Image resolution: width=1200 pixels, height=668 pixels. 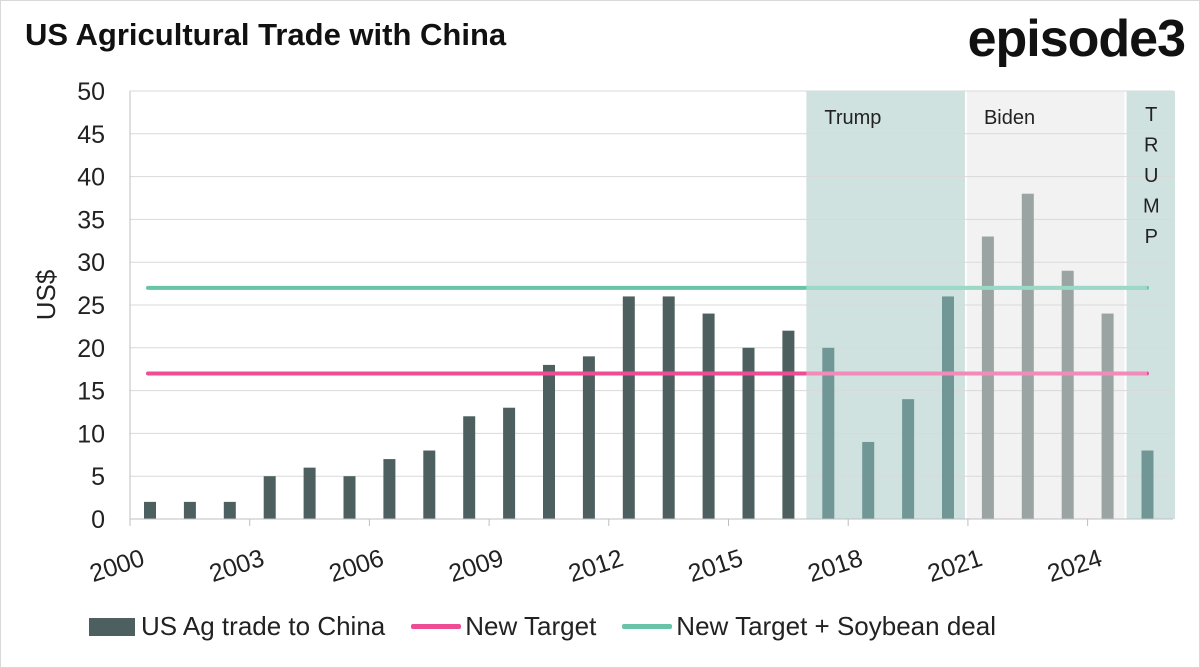 What do you see at coordinates (229, 510) in the screenshot?
I see `bar-2002` at bounding box center [229, 510].